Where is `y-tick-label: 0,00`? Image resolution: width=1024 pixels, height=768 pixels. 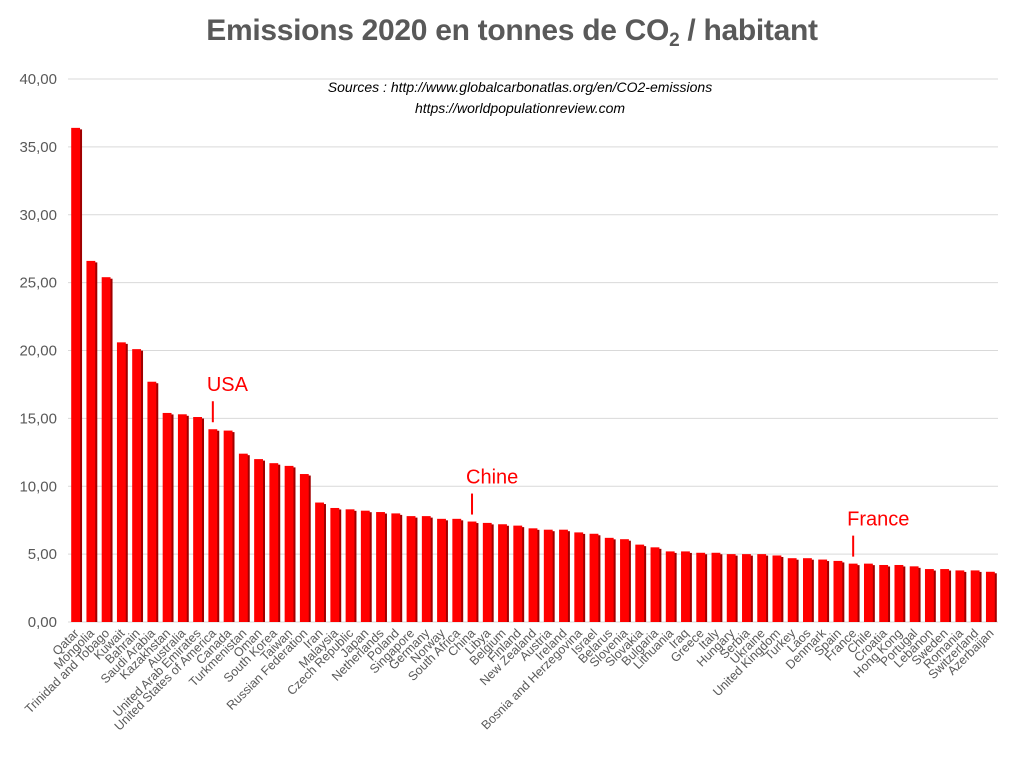
y-tick-label: 0,00 is located at coordinates (42, 622).